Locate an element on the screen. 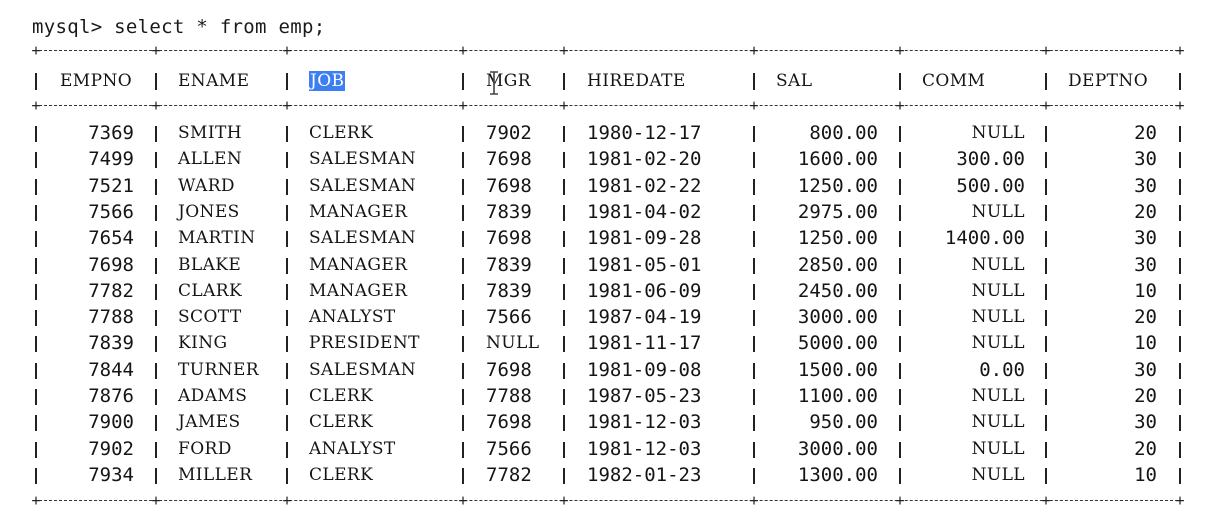 This screenshot has height=520, width=1220. column-header: HIREDATE is located at coordinates (636, 81).